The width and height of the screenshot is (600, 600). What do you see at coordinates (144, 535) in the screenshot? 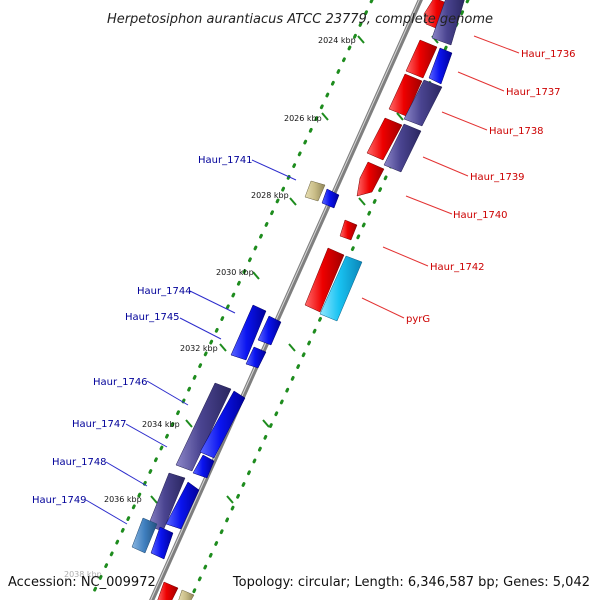
I see `gene-steel` at bounding box center [144, 535].